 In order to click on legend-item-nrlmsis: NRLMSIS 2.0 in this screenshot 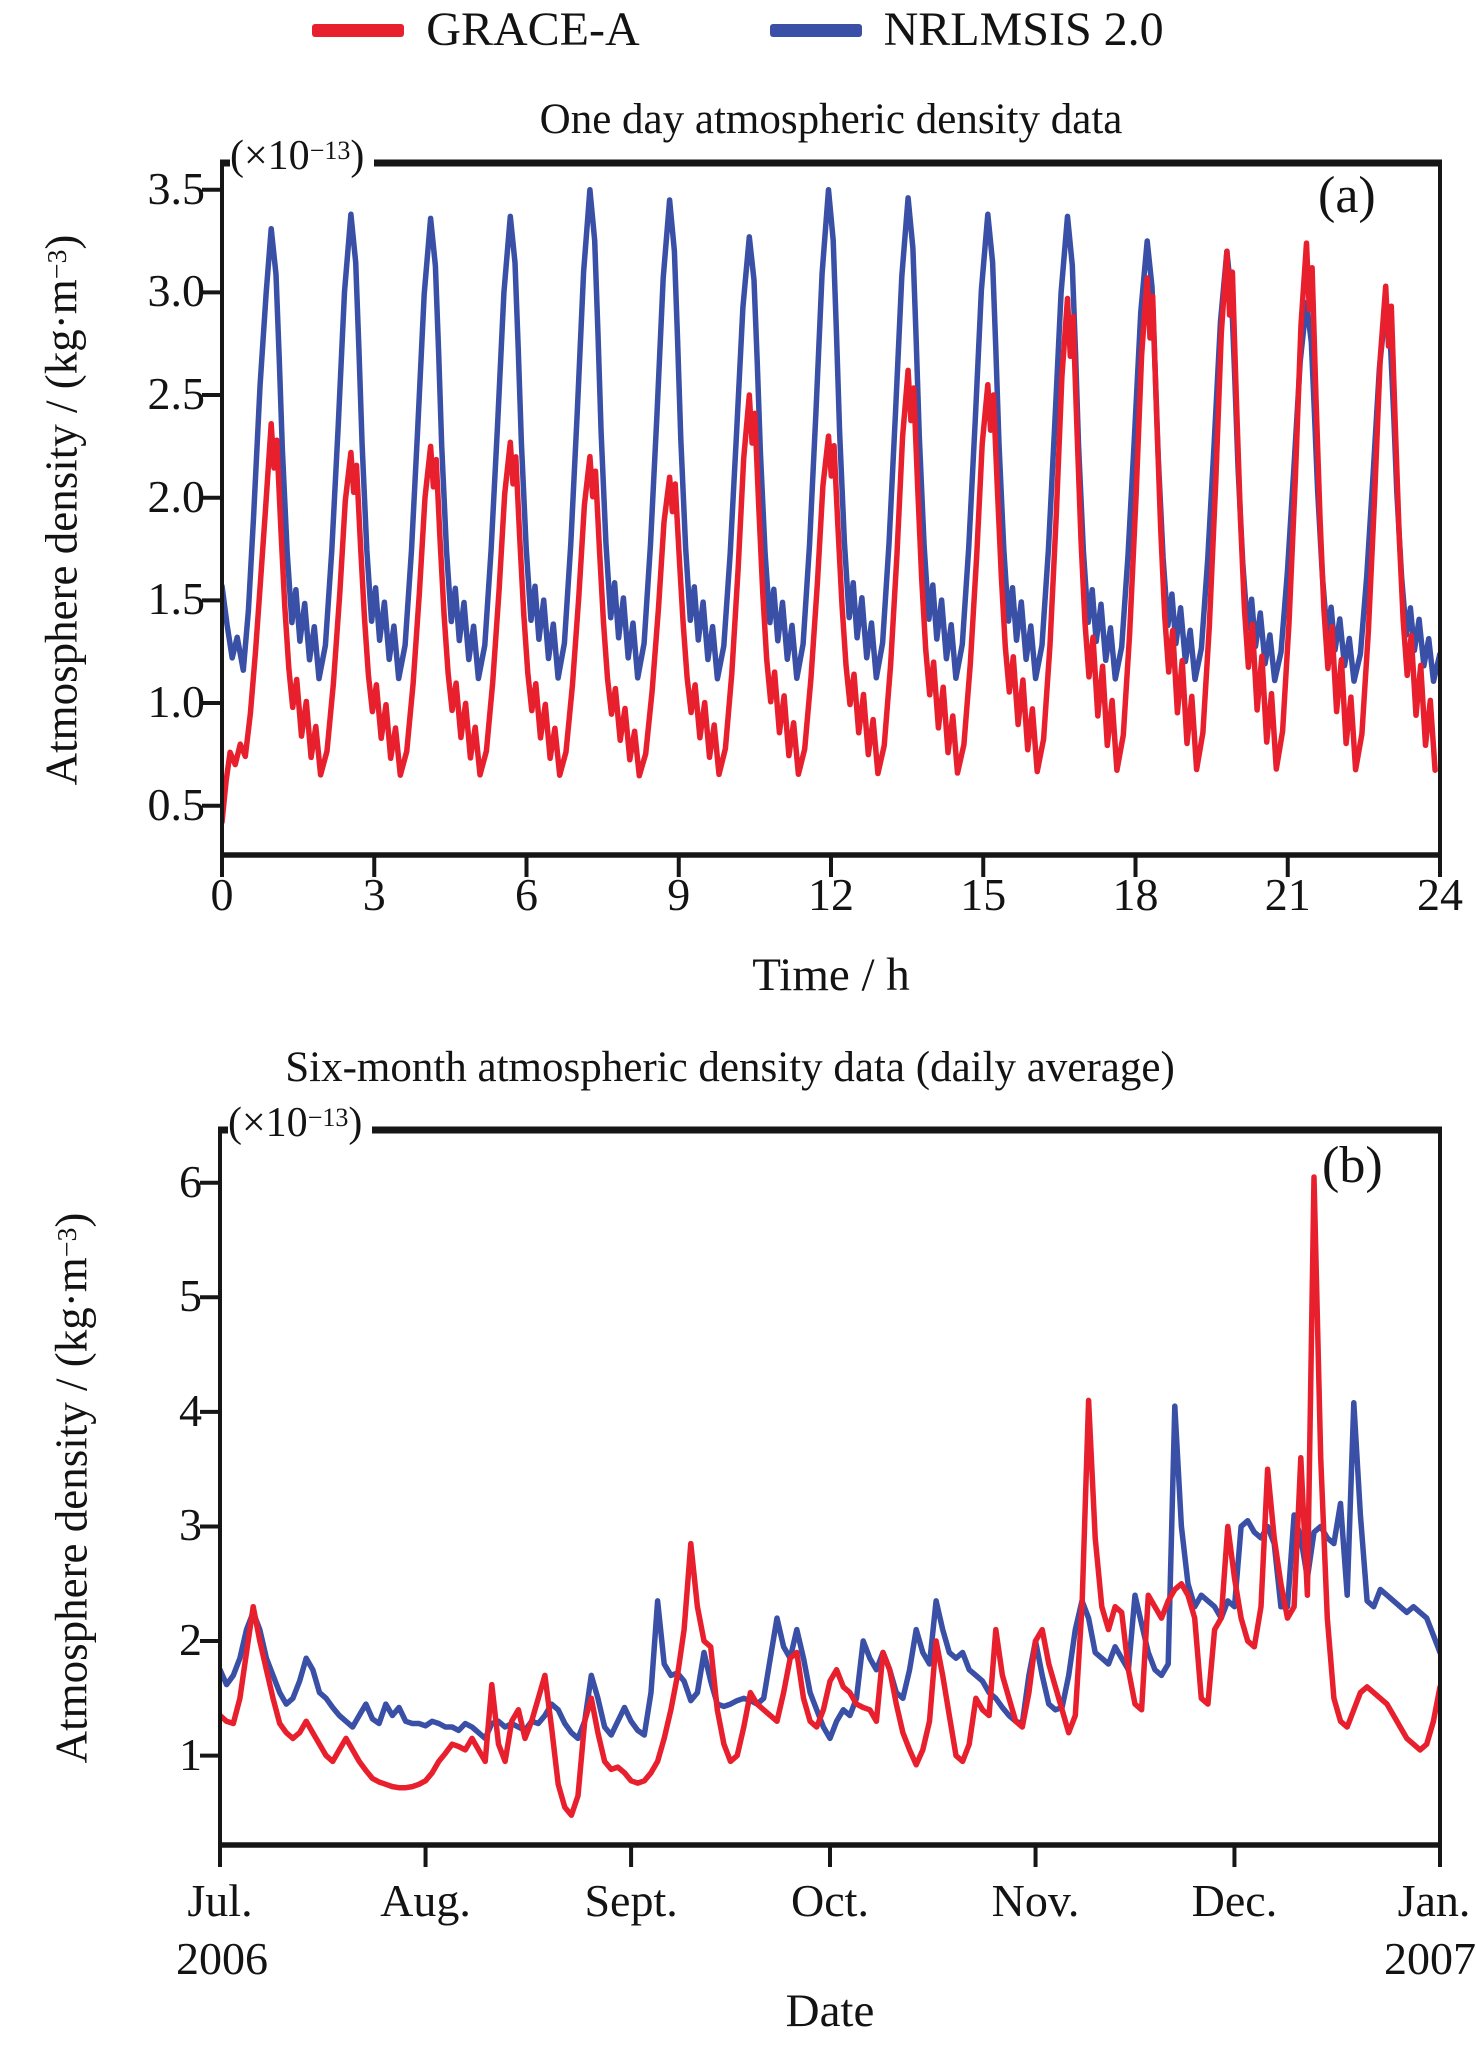, I will do `click(966, 29)`.